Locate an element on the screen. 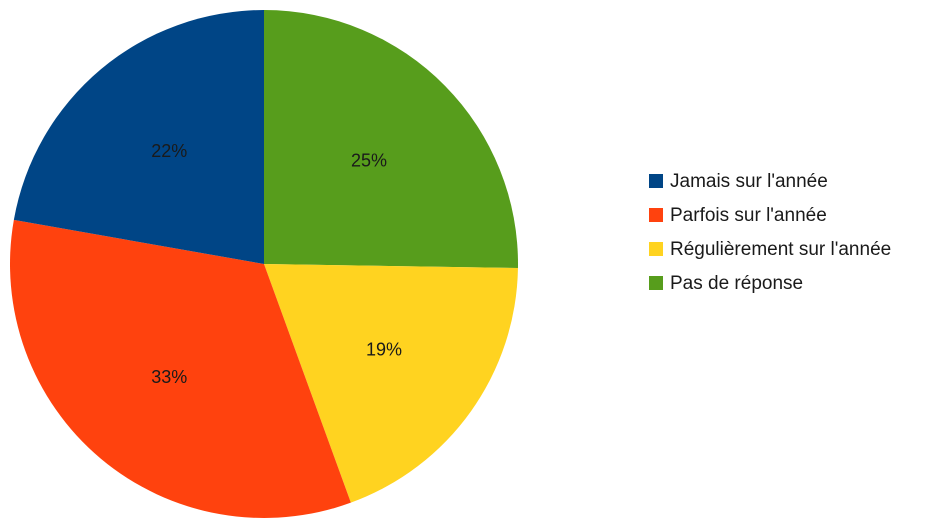 The width and height of the screenshot is (943, 519). legend-item-1: Parfois sur l'année is located at coordinates (770, 215).